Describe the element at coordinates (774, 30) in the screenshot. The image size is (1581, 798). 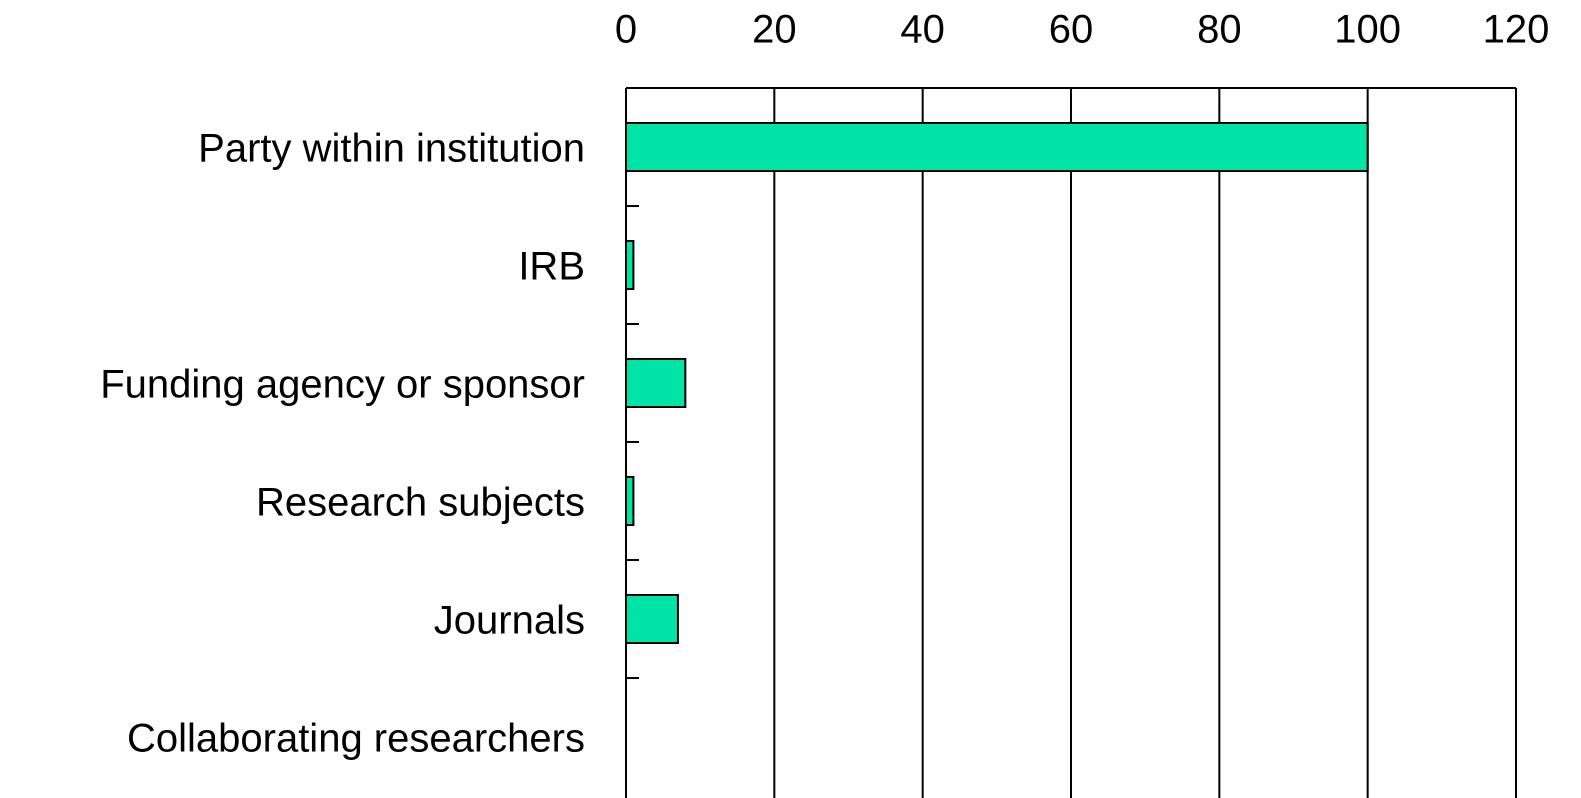
I see `x-tick-label: 20` at that location.